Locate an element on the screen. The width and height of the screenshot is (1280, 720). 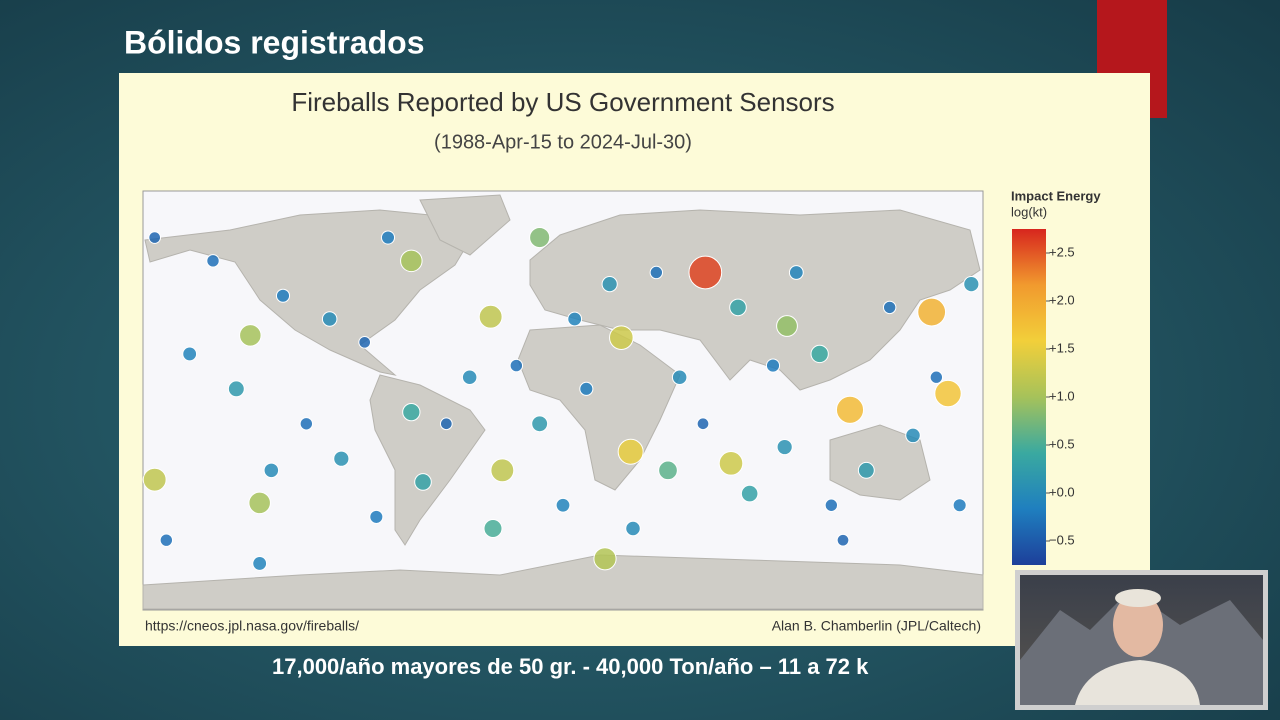
person-shirt is located at coordinates (1137, 682).